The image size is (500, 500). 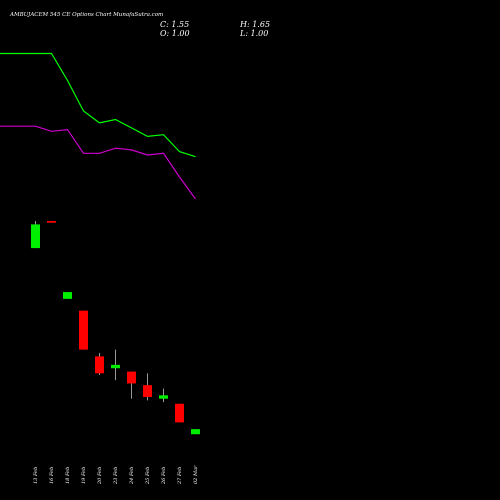 I want to click on moving-average-lines, so click(x=98, y=126).